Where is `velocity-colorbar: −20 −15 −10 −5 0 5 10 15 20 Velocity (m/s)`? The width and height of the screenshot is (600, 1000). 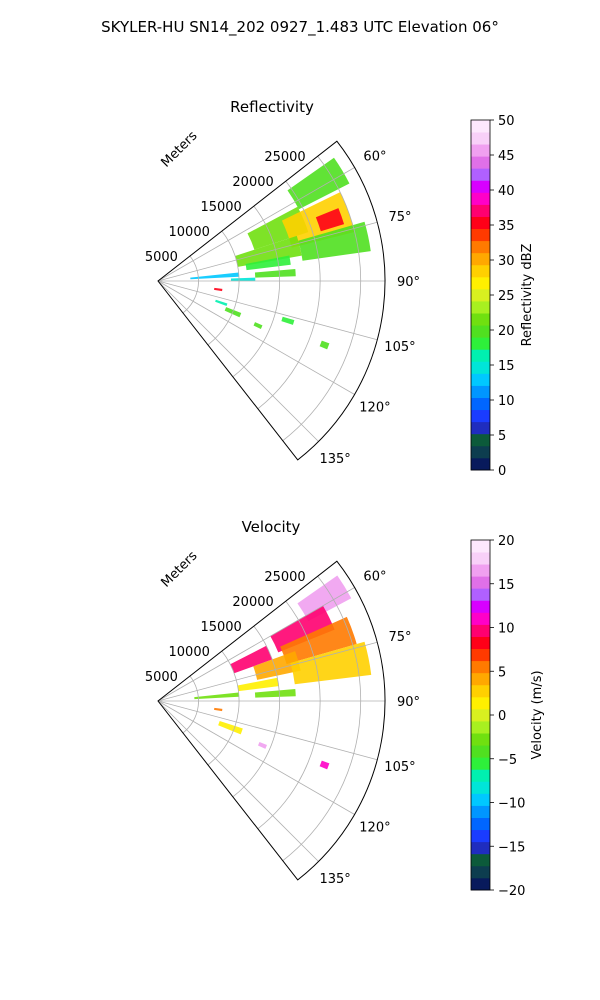 velocity-colorbar: −20 −15 −10 −5 0 5 10 15 20 Velocity (m/s) is located at coordinates (507, 716).